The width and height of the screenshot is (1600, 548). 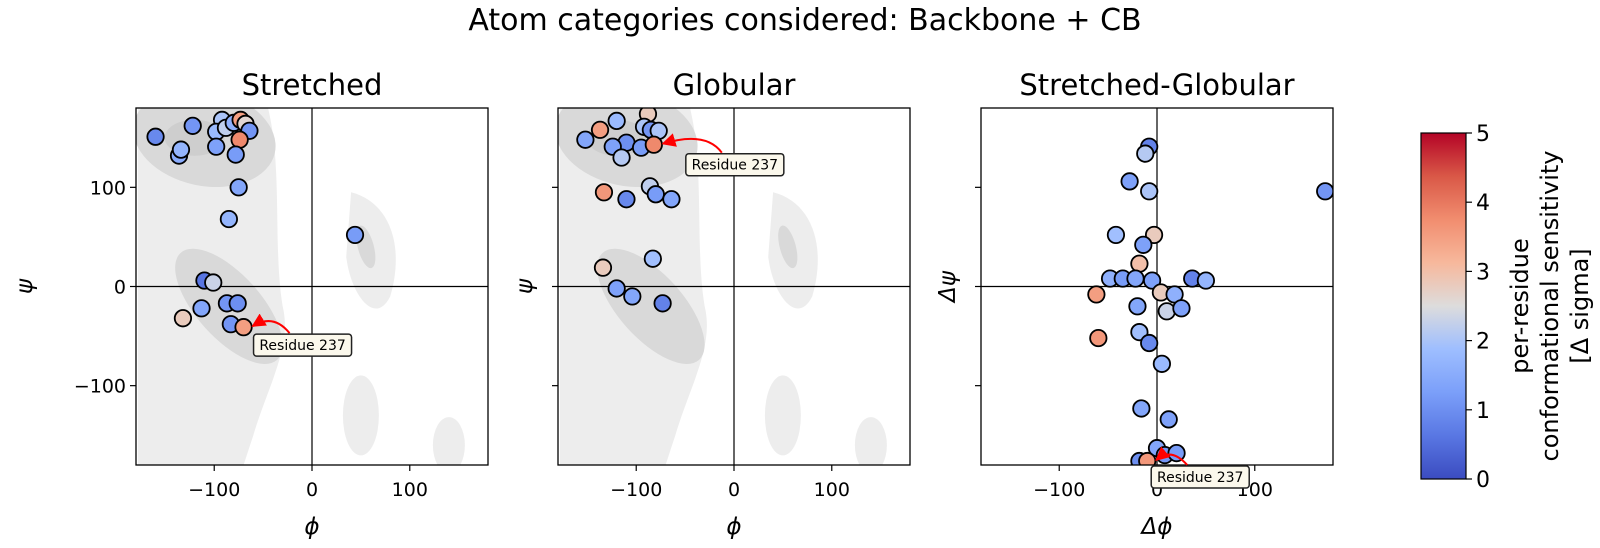 I want to click on colorbar-tick-label: 0, so click(x=1483, y=480).